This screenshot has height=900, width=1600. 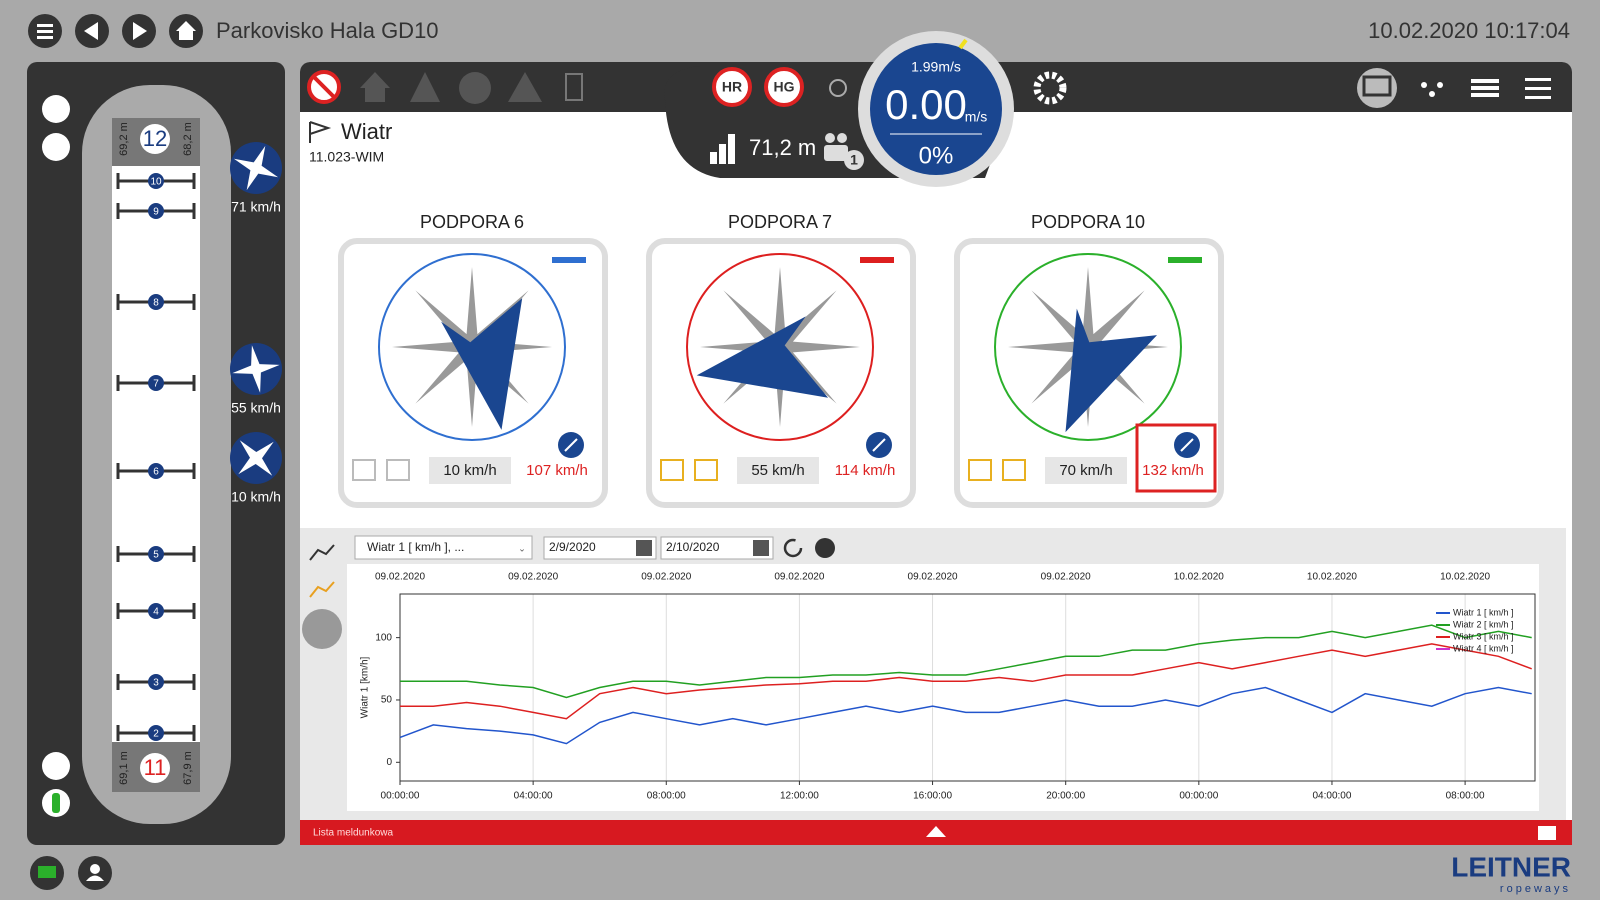 I want to click on compass-ring, so click(x=780, y=347).